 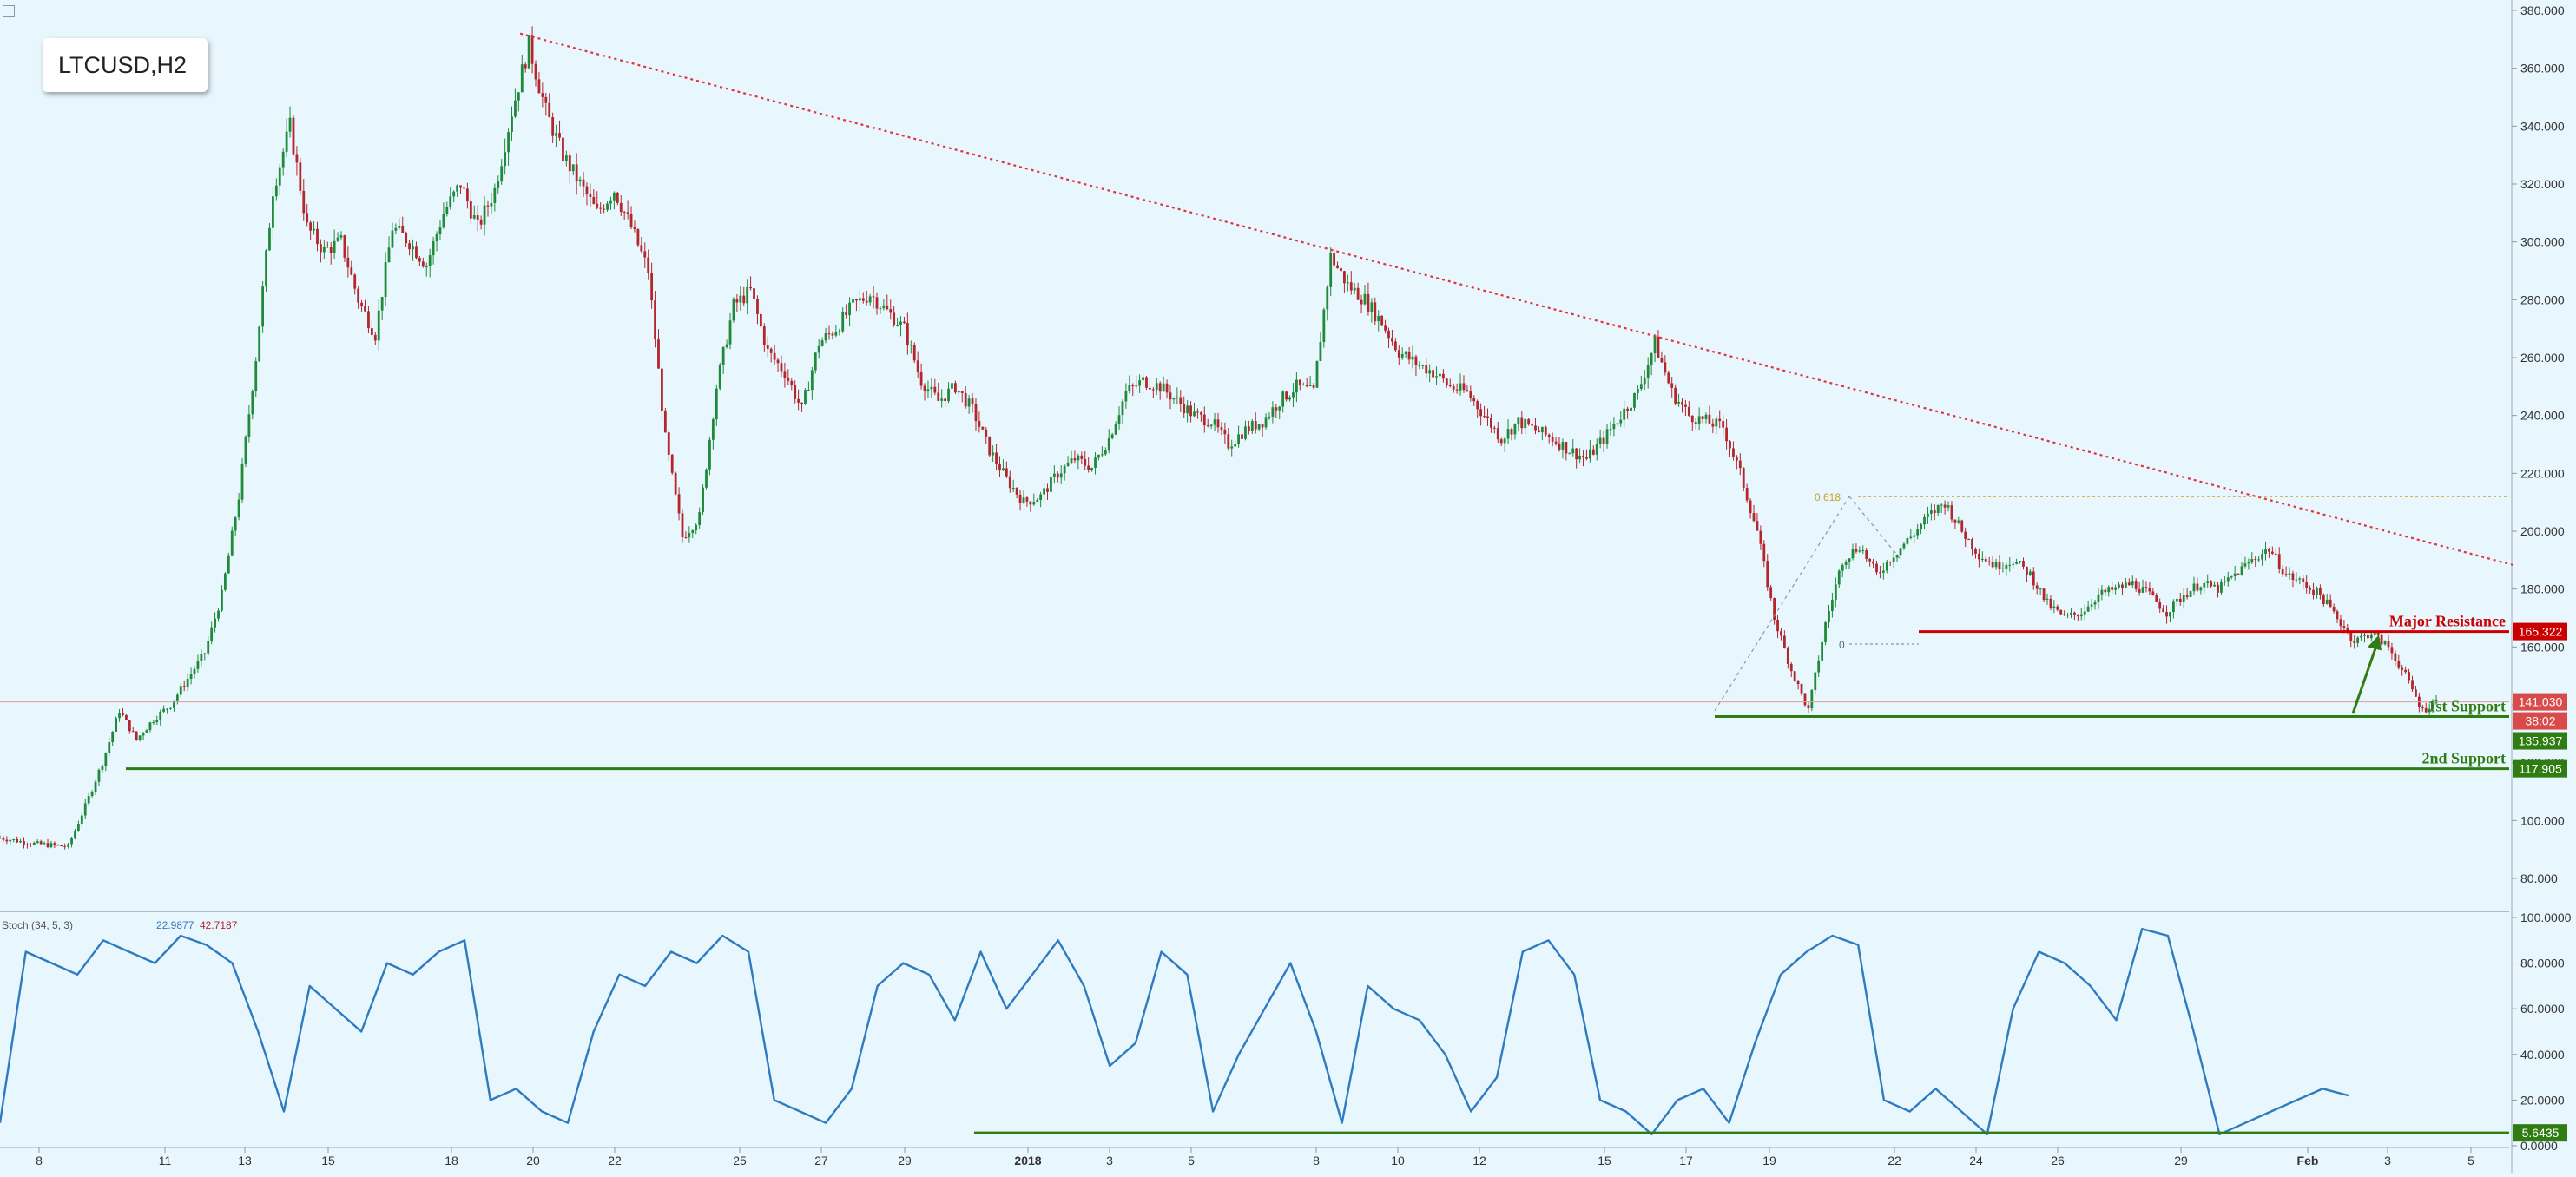 What do you see at coordinates (2540, 1133) in the screenshot?
I see `stoch-level-tag-bg` at bounding box center [2540, 1133].